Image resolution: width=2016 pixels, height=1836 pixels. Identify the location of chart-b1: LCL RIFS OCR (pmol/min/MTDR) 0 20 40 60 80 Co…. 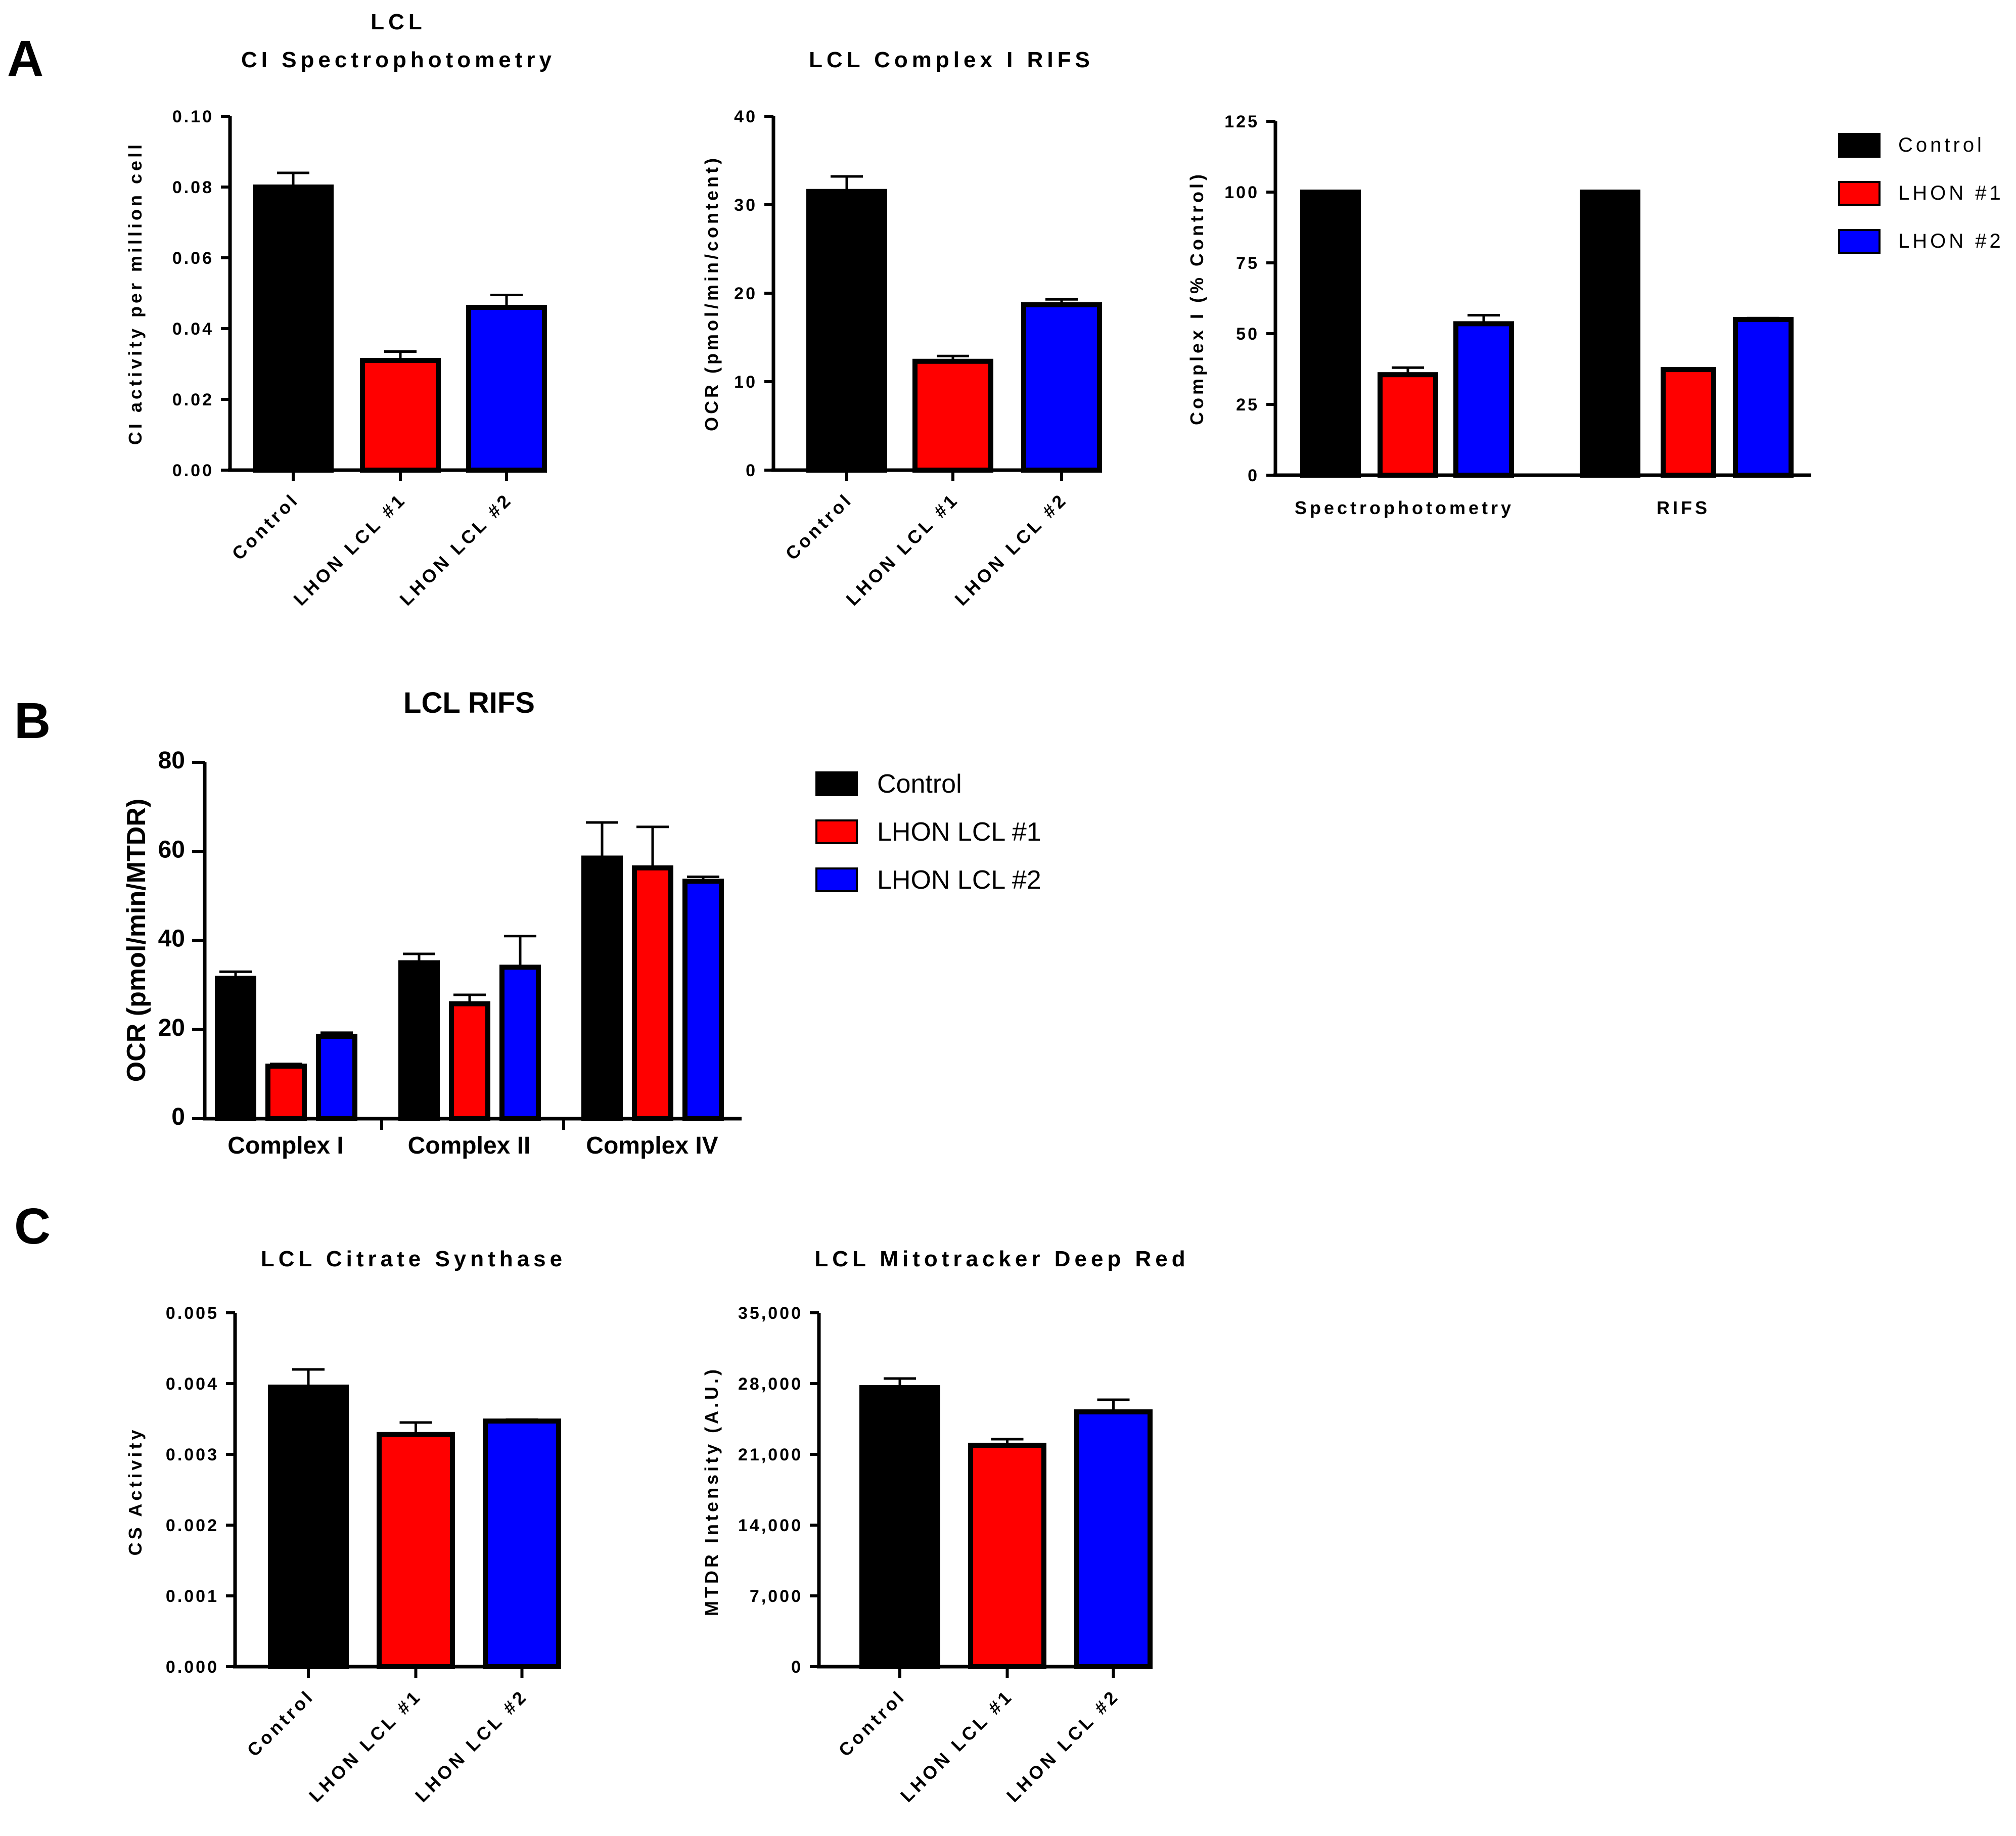
(582, 922).